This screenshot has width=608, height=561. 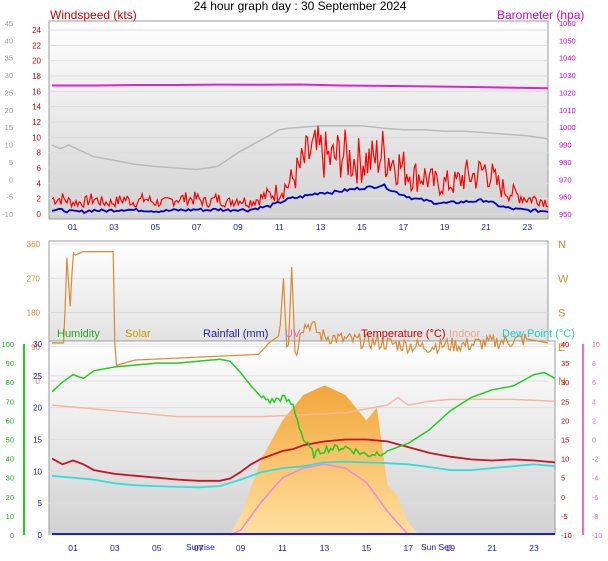 I want to click on wind-tick-label: 2, so click(x=39, y=199).